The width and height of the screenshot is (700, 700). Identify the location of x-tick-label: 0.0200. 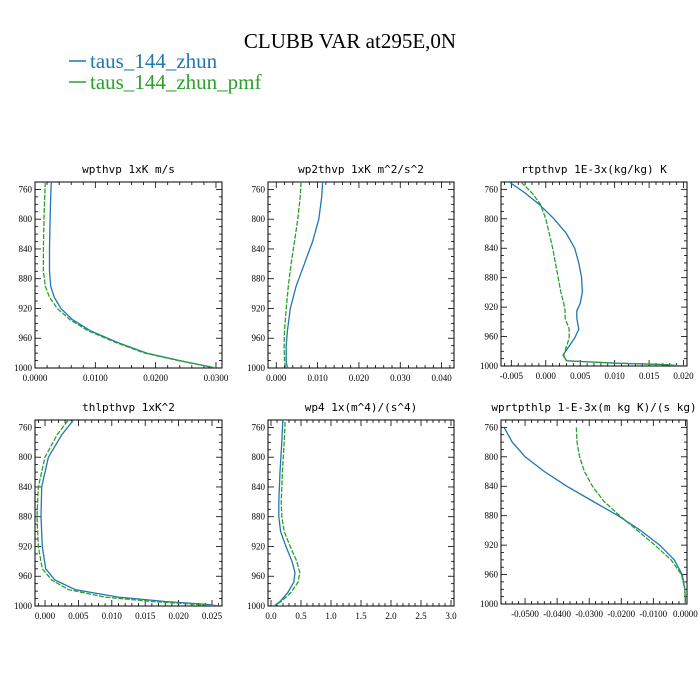
(155, 378).